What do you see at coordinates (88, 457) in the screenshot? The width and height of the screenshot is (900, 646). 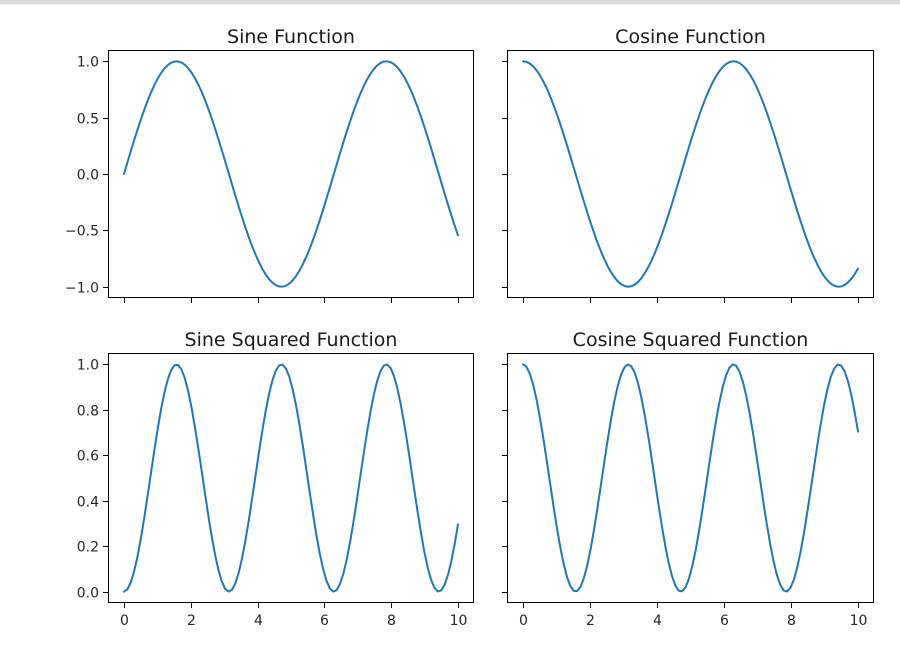 I see `y-tick-label: 0.6` at bounding box center [88, 457].